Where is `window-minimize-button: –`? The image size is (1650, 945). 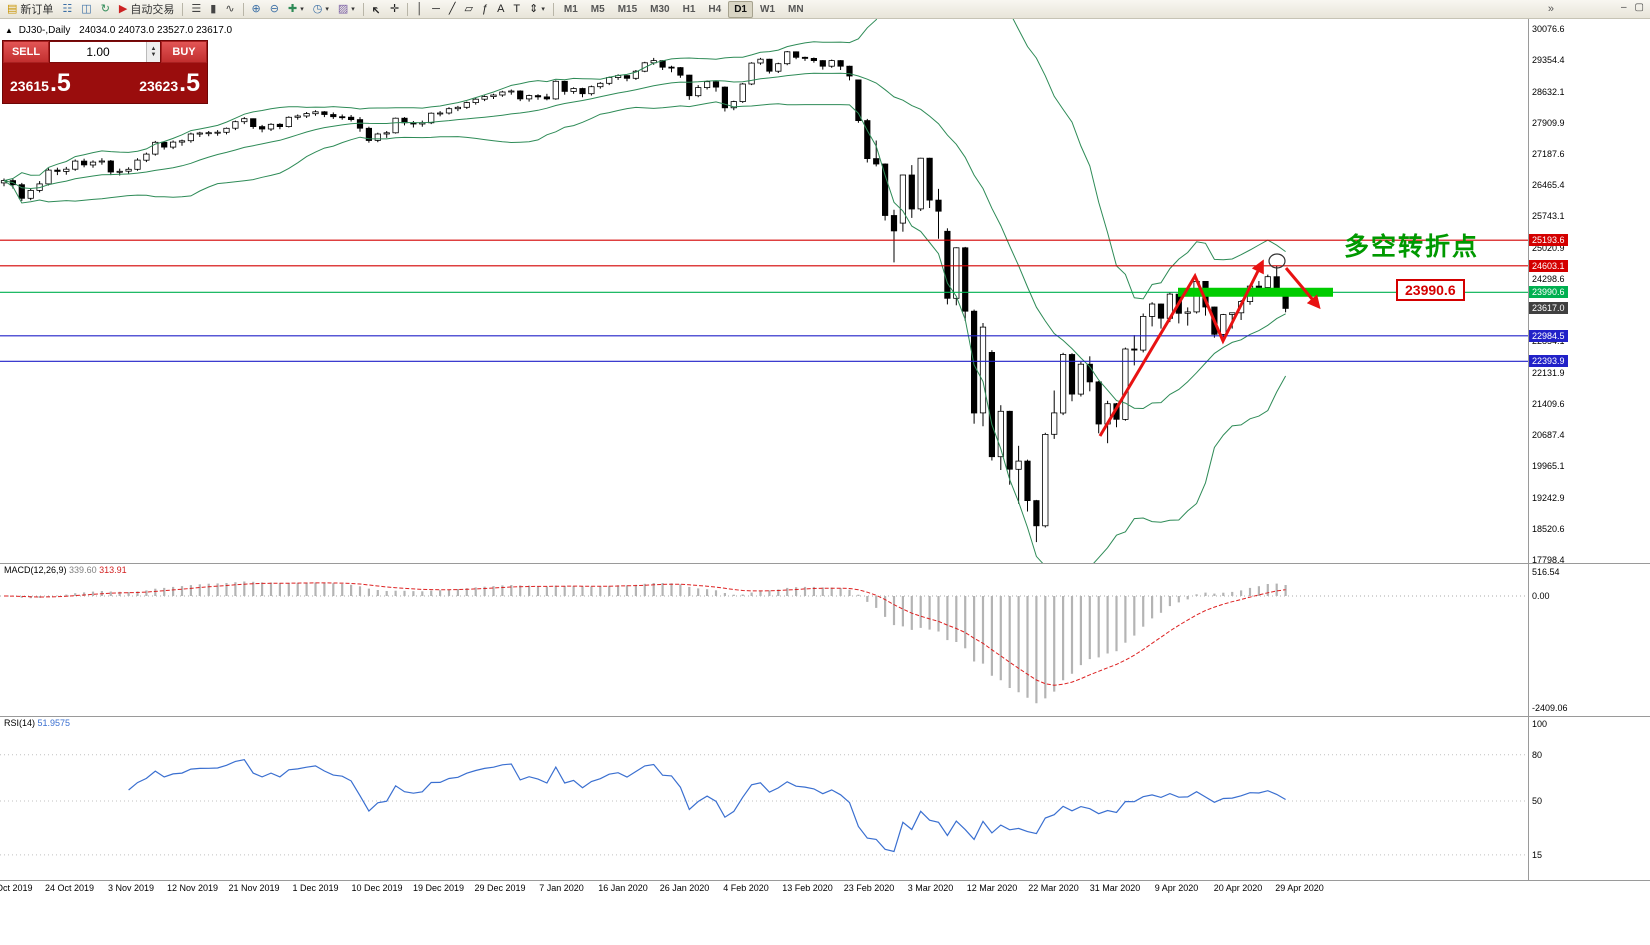 window-minimize-button: – is located at coordinates (1623, 7).